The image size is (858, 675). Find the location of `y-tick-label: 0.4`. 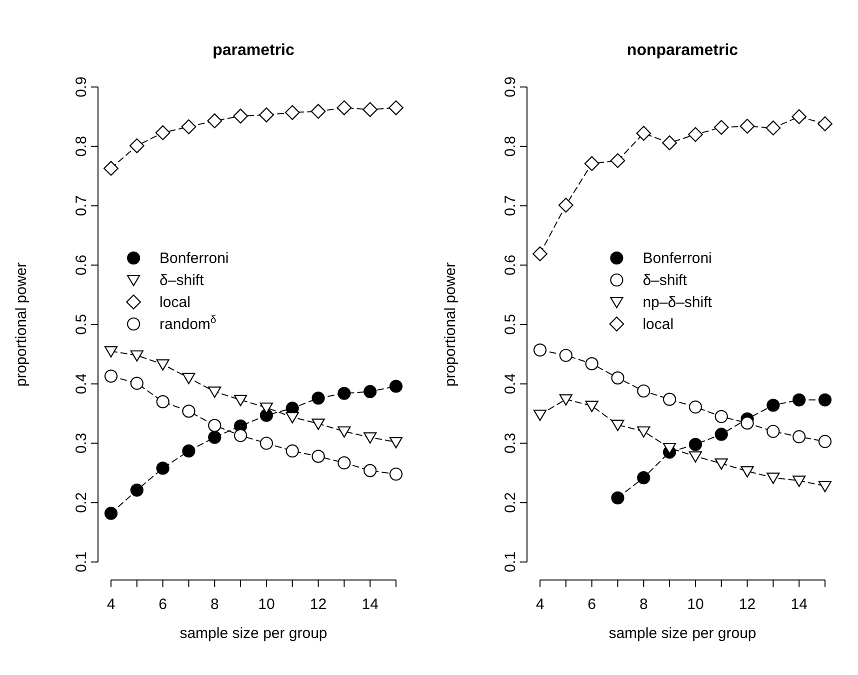

y-tick-label: 0.4 is located at coordinates (510, 383).